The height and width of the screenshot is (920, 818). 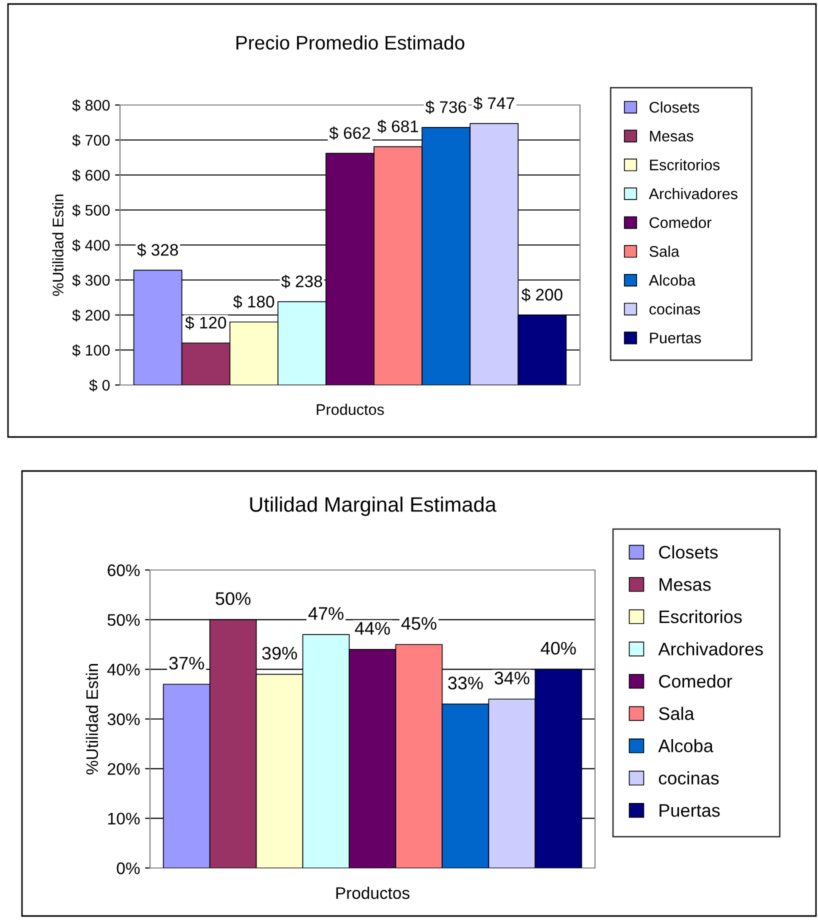 What do you see at coordinates (205, 323) in the screenshot?
I see `data-label: $ 120` at bounding box center [205, 323].